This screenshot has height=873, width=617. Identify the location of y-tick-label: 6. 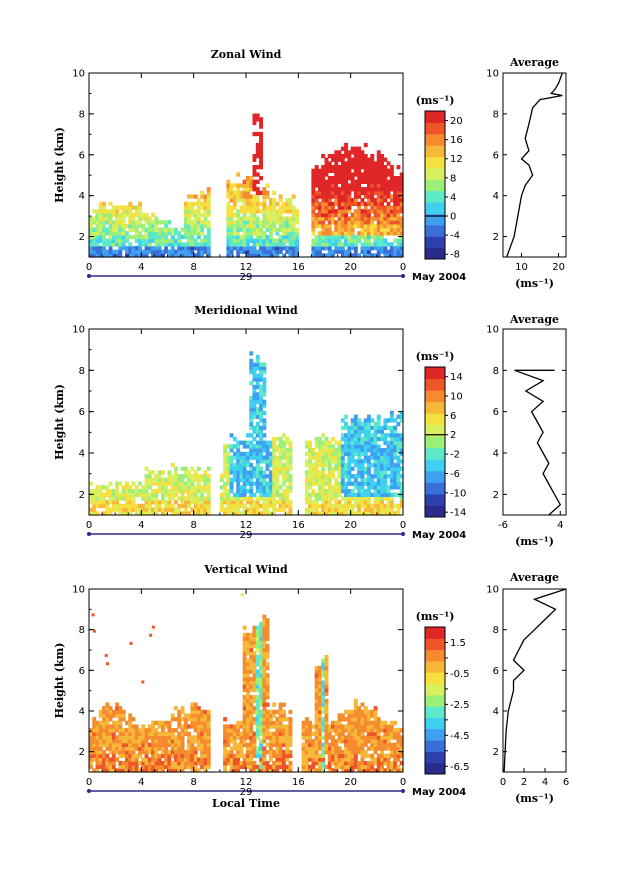
(82, 412).